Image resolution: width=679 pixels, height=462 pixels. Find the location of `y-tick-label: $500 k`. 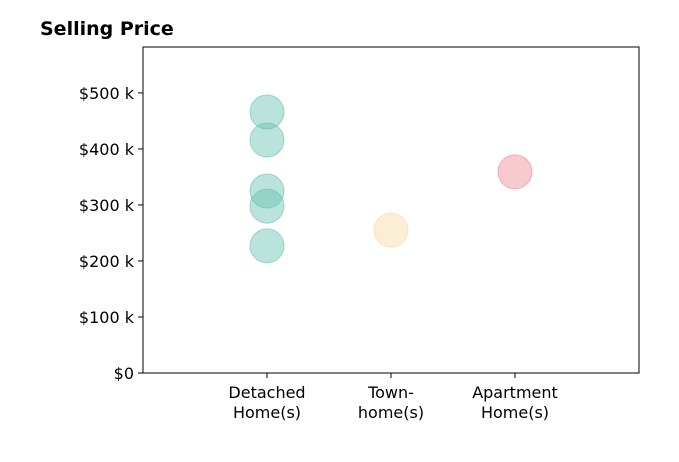

y-tick-label: $500 k is located at coordinates (107, 93).